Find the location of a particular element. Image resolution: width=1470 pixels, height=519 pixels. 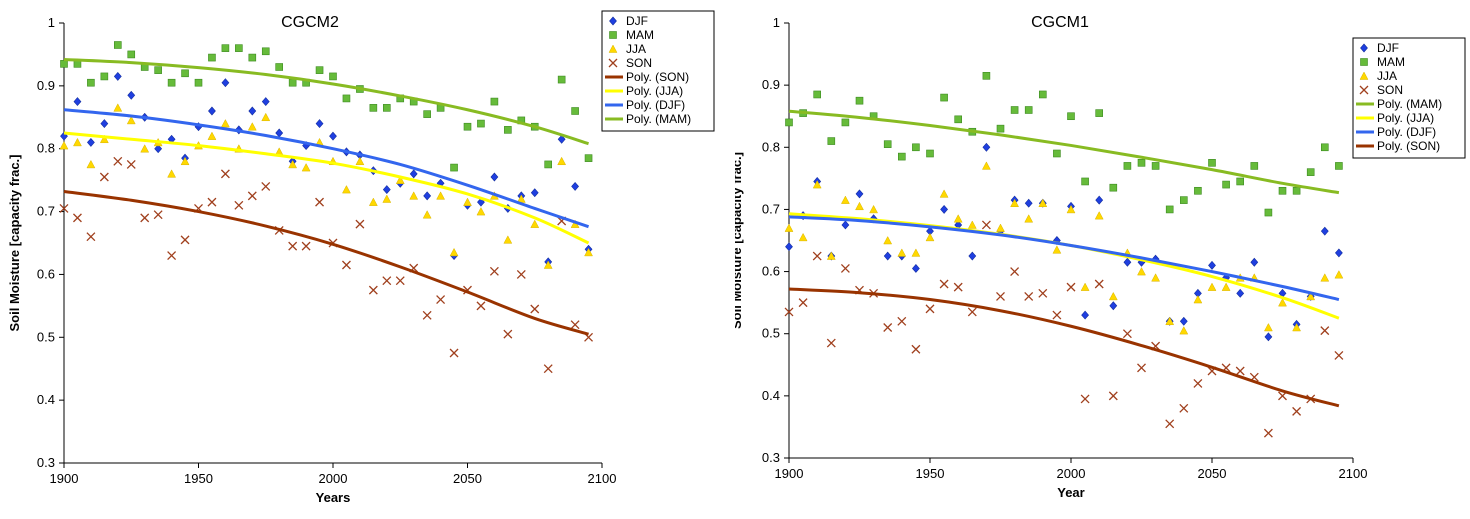

x-tick-label: 2100 is located at coordinates (1353, 473).